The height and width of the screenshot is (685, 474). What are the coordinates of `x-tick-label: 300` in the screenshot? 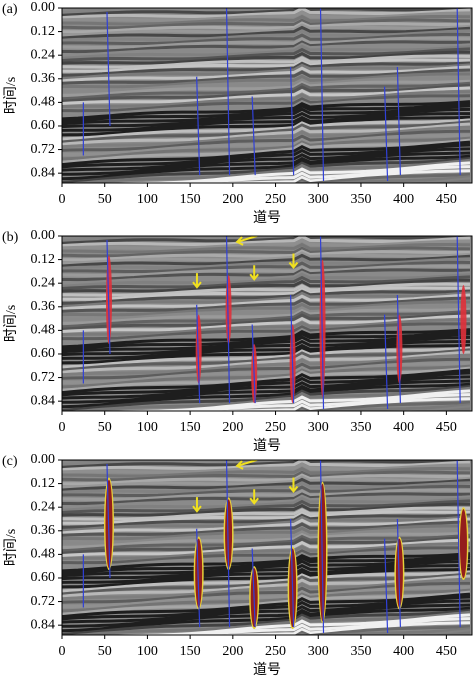 It's located at (318, 199).